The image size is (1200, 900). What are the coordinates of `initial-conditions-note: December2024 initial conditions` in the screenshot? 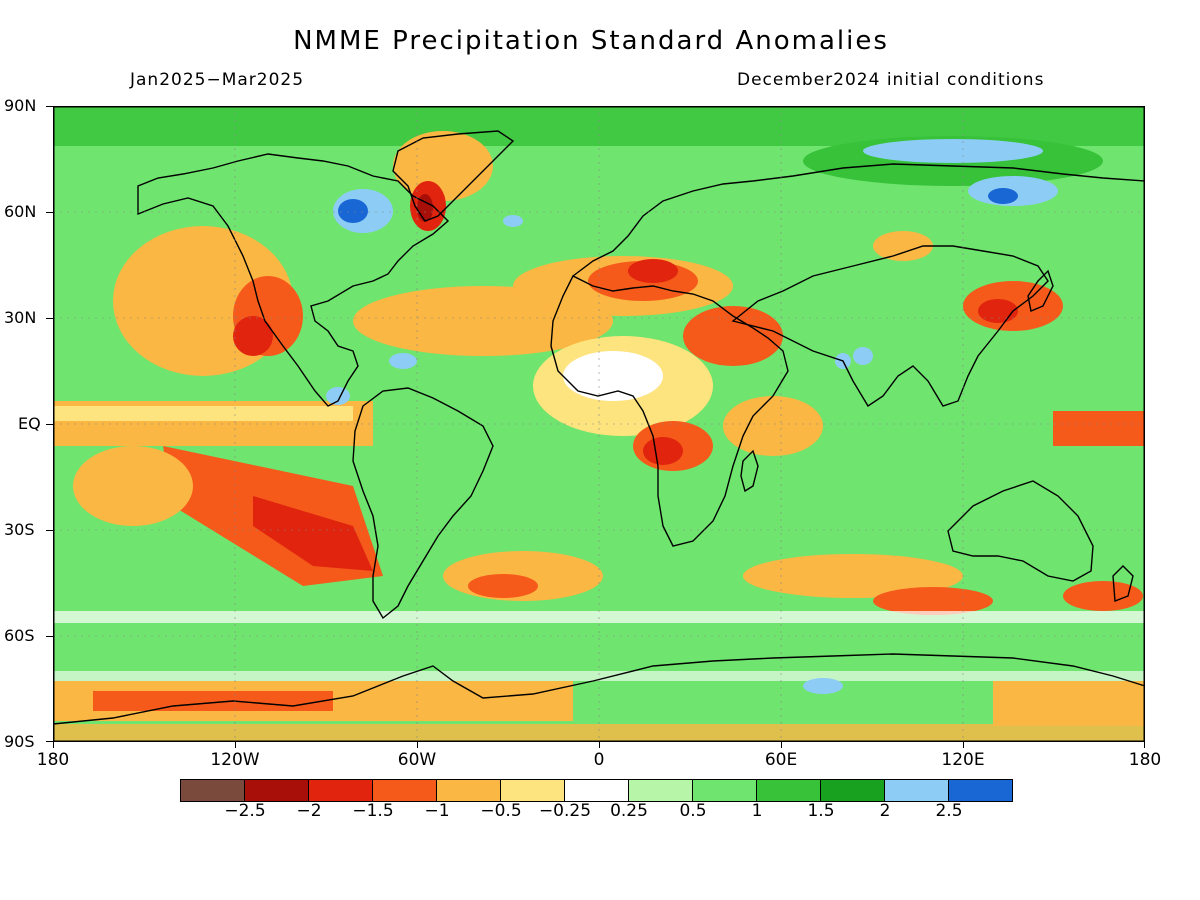 It's located at (891, 80).